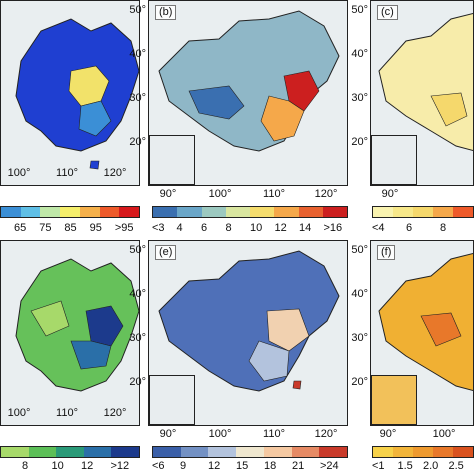 This screenshot has height=474, width=474. Describe the element at coordinates (166, 252) in the screenshot. I see `panel-label: (e)` at that location.